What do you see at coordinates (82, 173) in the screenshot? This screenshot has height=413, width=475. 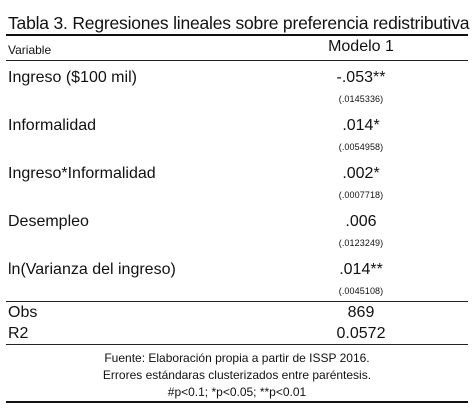 I see `row-label: Ingreso*Informalidad` at bounding box center [82, 173].